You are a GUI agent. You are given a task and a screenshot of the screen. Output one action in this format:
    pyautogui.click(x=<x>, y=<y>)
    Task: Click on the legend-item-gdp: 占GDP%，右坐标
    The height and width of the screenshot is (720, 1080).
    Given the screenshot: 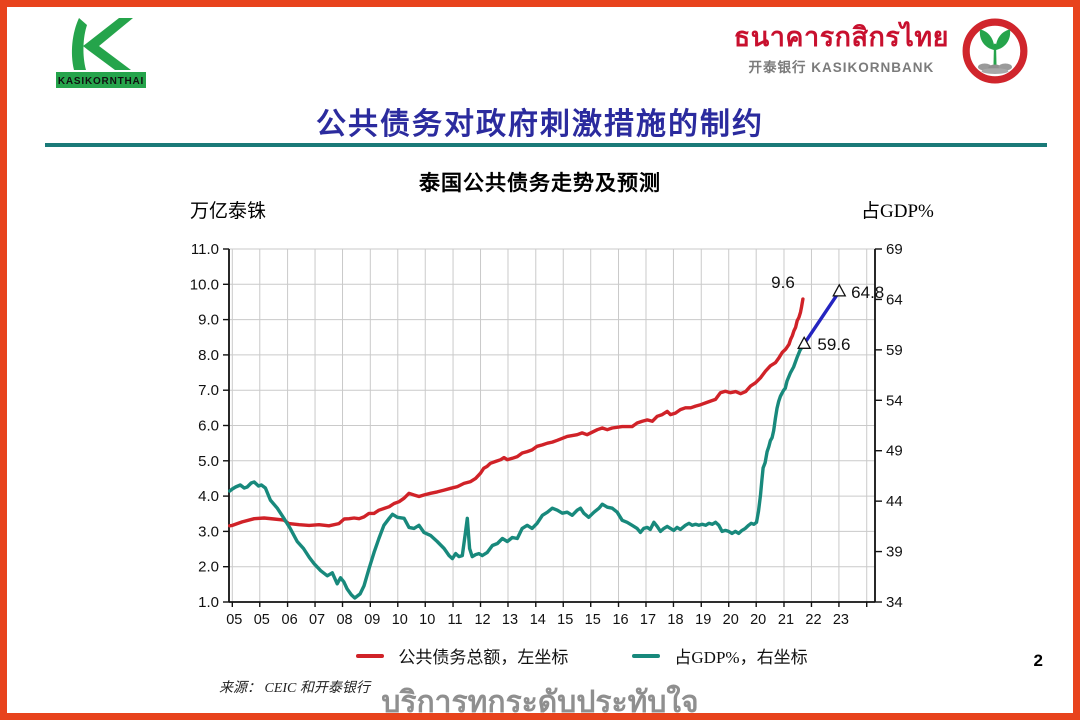 What is the action you would take?
    pyautogui.click(x=720, y=655)
    